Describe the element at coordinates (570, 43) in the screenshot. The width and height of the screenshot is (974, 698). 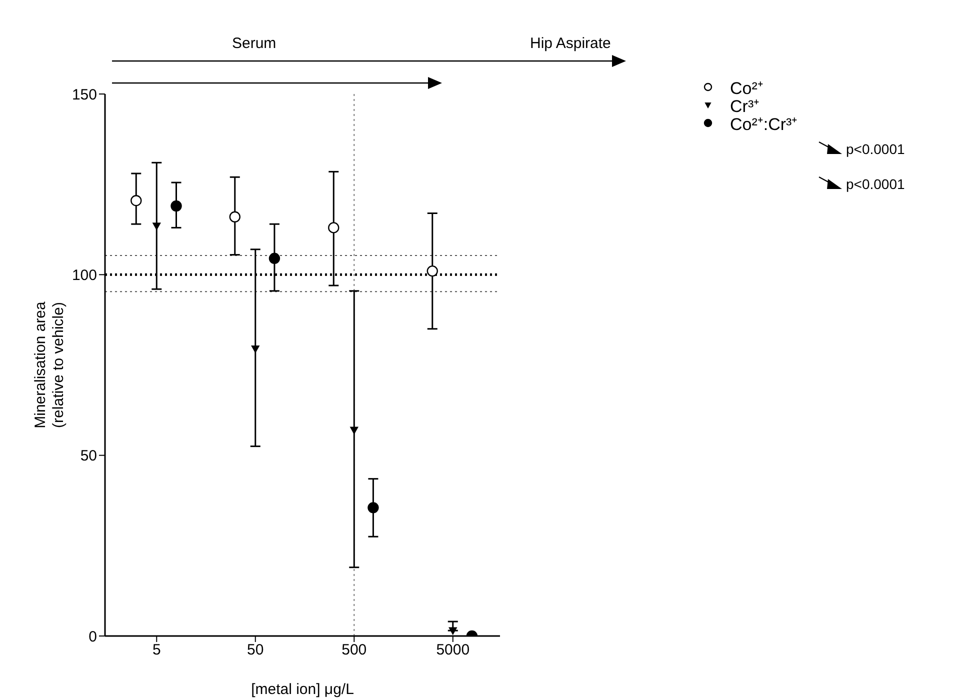
I see `text: Hip Aspirate` at that location.